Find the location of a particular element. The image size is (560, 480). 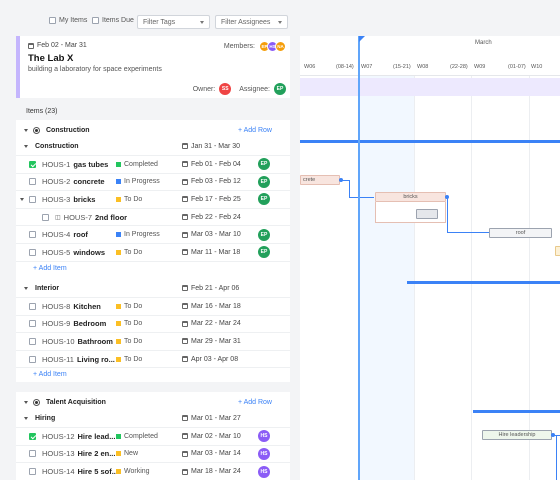

my-items-checkbox is located at coordinates (52, 20).